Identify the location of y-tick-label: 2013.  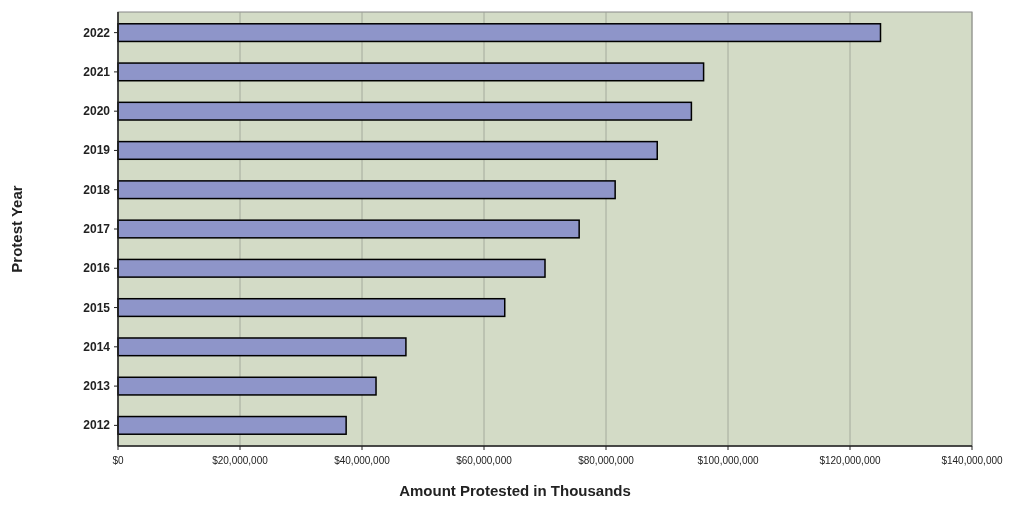
(97, 386).